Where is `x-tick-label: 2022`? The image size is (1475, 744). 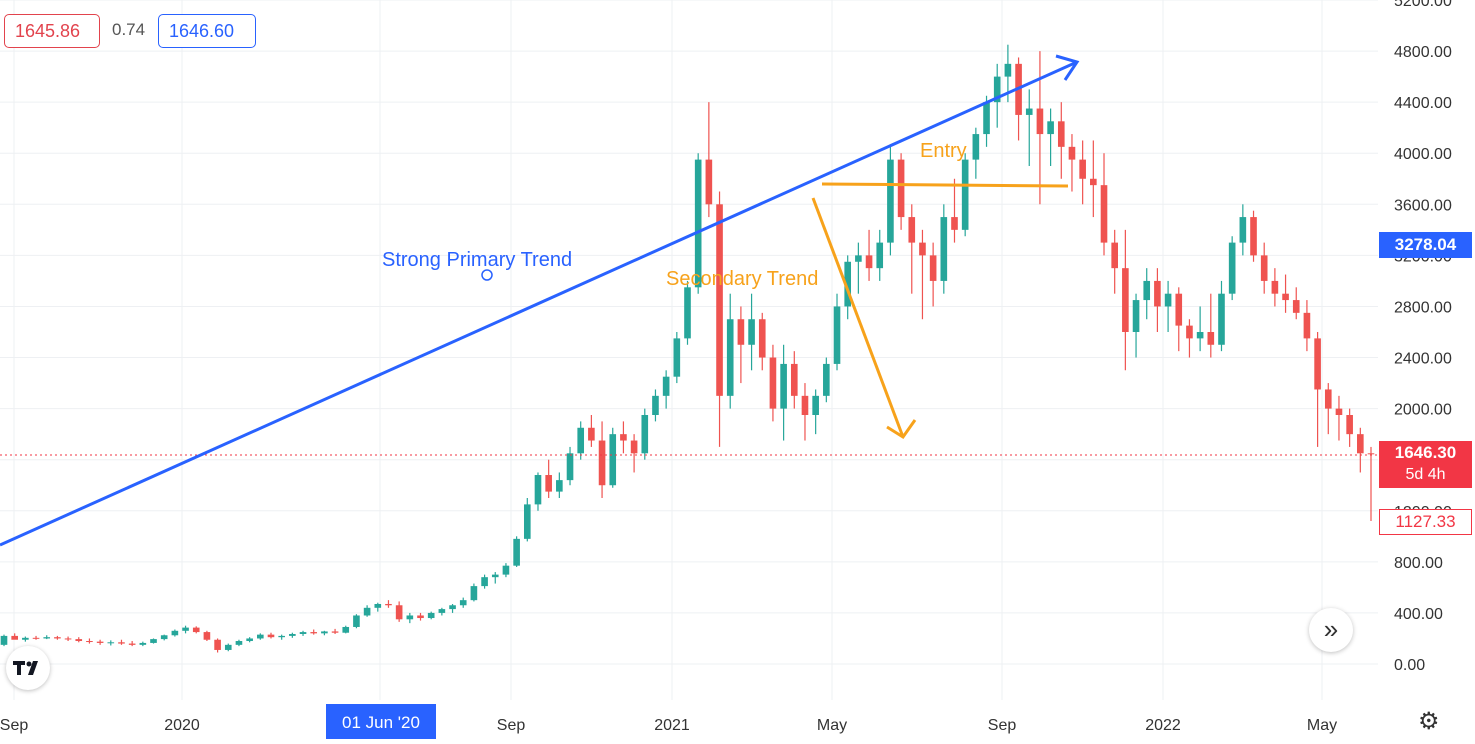 x-tick-label: 2022 is located at coordinates (1163, 725).